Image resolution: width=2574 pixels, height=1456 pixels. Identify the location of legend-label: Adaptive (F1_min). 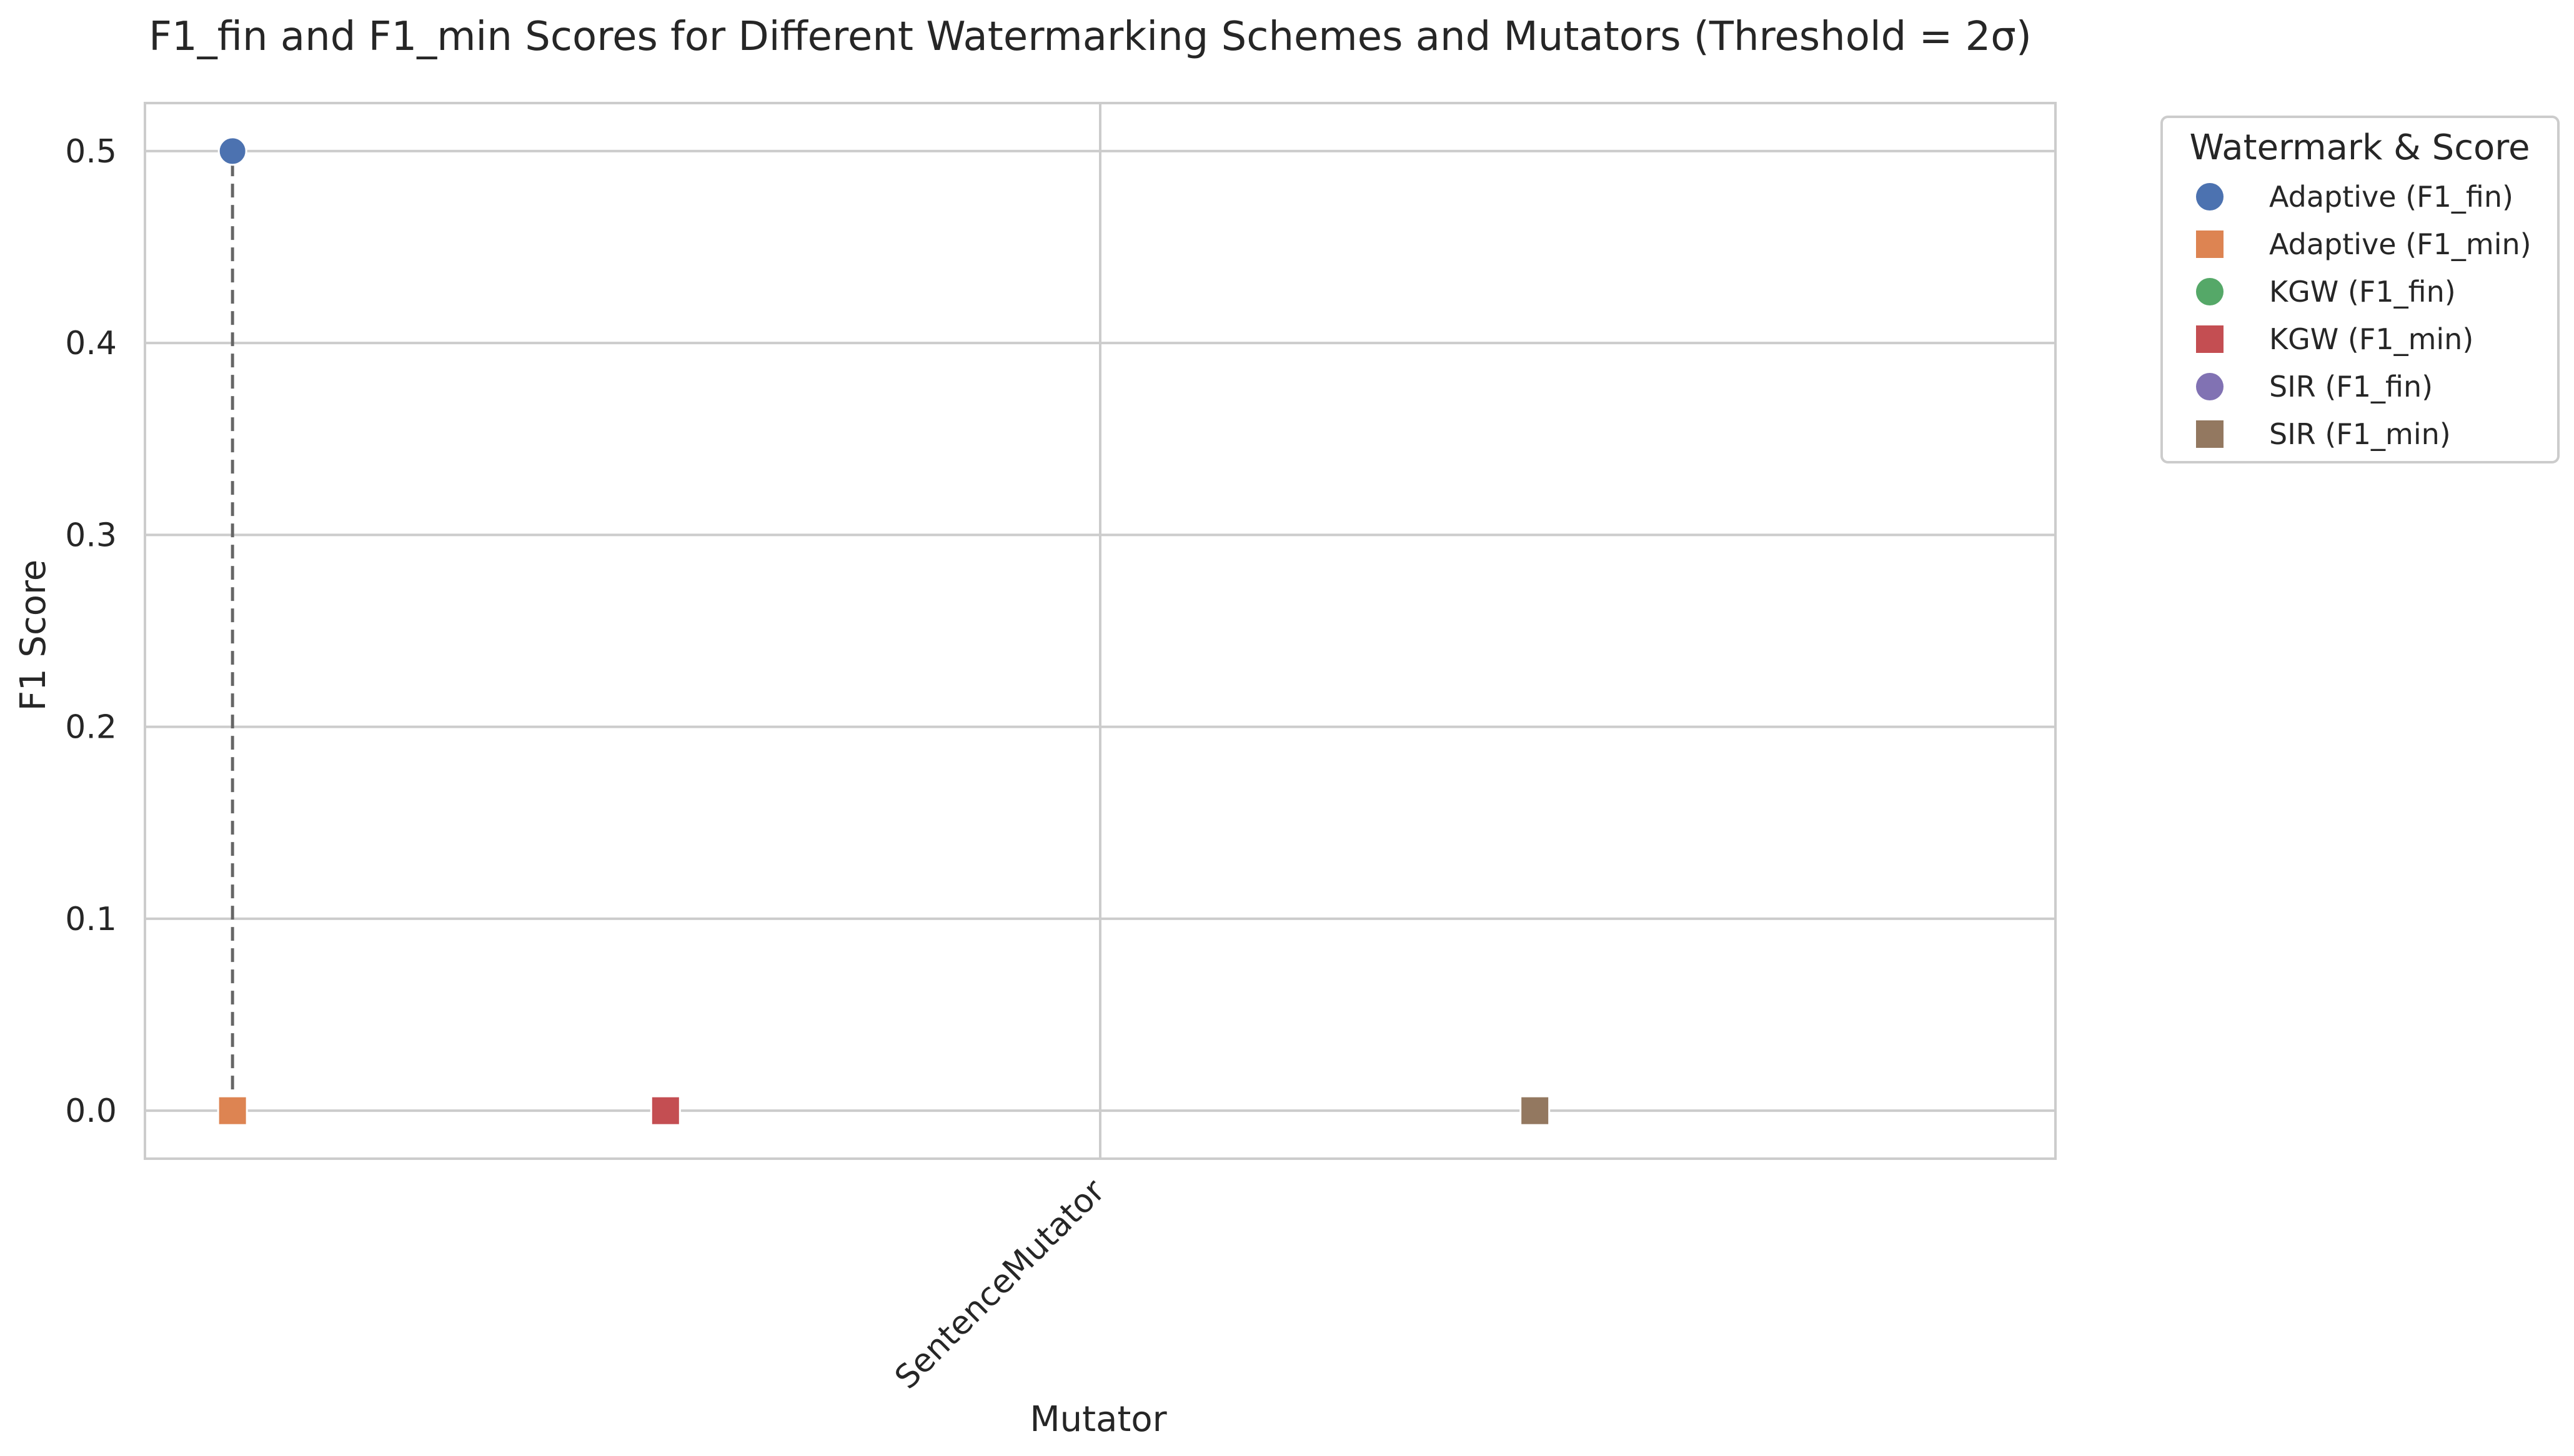
(2400, 244).